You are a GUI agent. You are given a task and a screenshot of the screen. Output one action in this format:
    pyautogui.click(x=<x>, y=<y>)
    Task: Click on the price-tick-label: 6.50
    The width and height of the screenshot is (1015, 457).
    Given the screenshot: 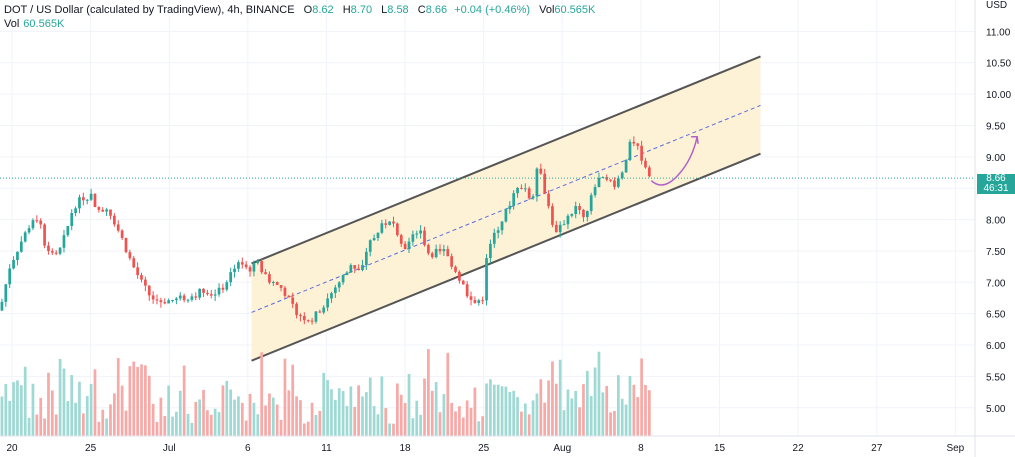 What is the action you would take?
    pyautogui.click(x=996, y=315)
    